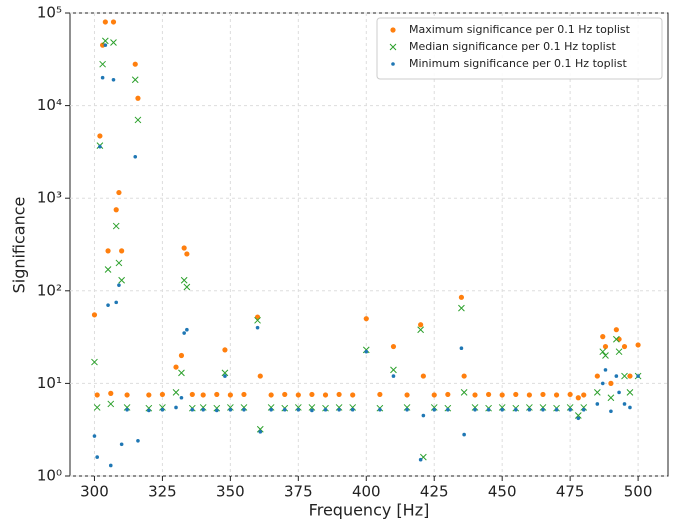 This screenshot has width=685, height=523. What do you see at coordinates (49, 198) in the screenshot?
I see `y-tick-label: 10³` at bounding box center [49, 198].